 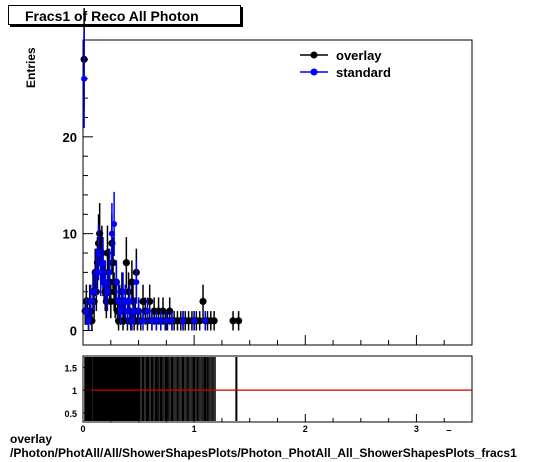 I want to click on legend-label-standard: standard, so click(x=363, y=72).